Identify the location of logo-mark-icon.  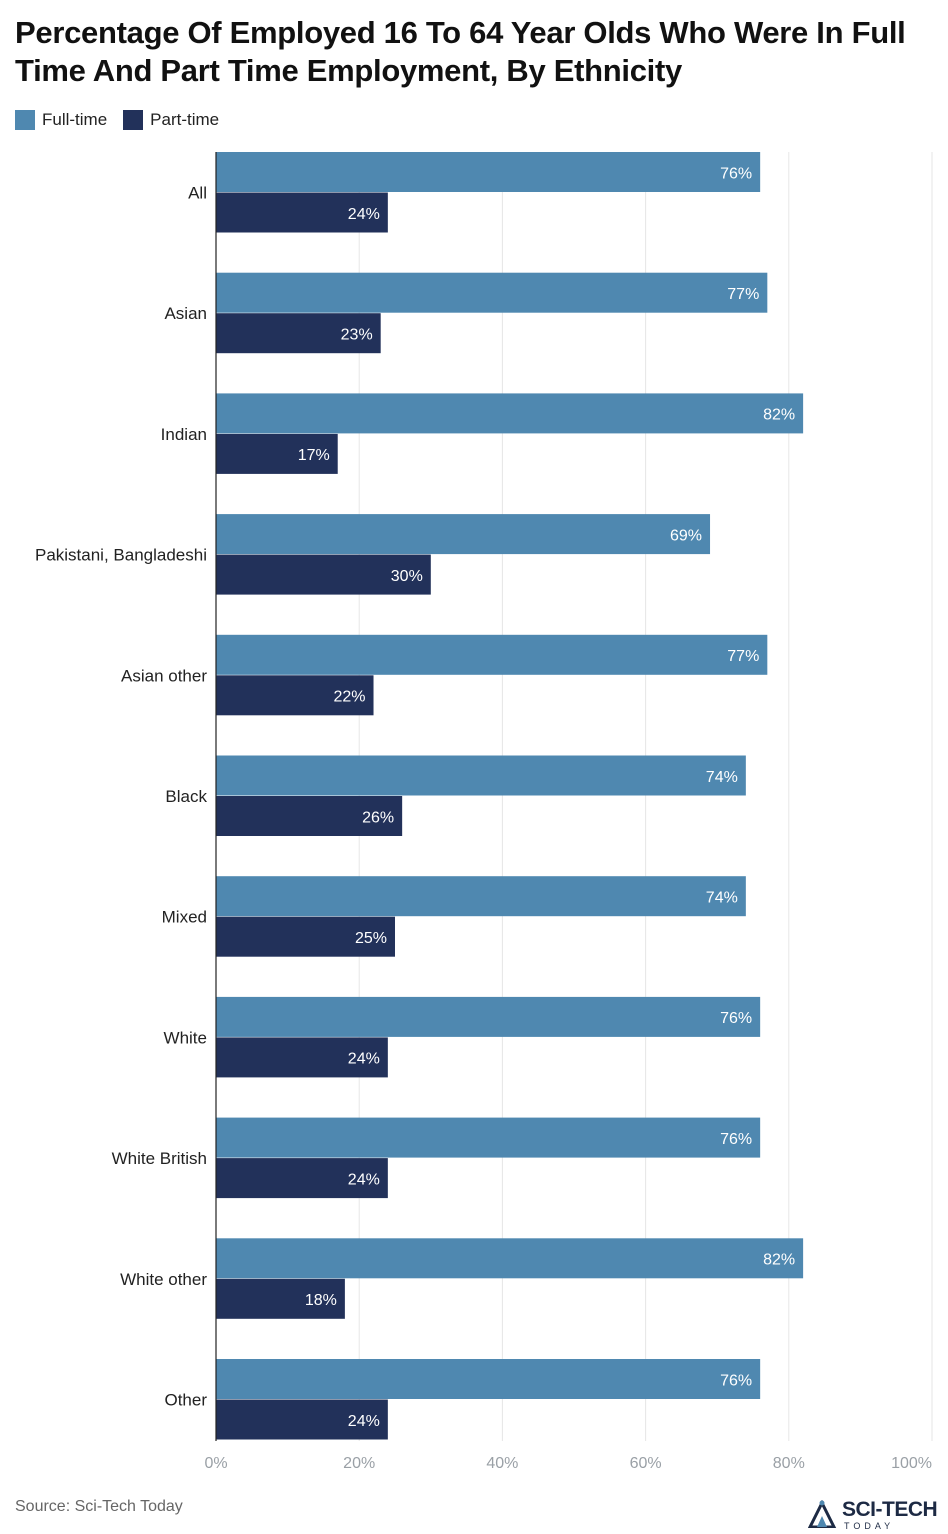
(822, 1514).